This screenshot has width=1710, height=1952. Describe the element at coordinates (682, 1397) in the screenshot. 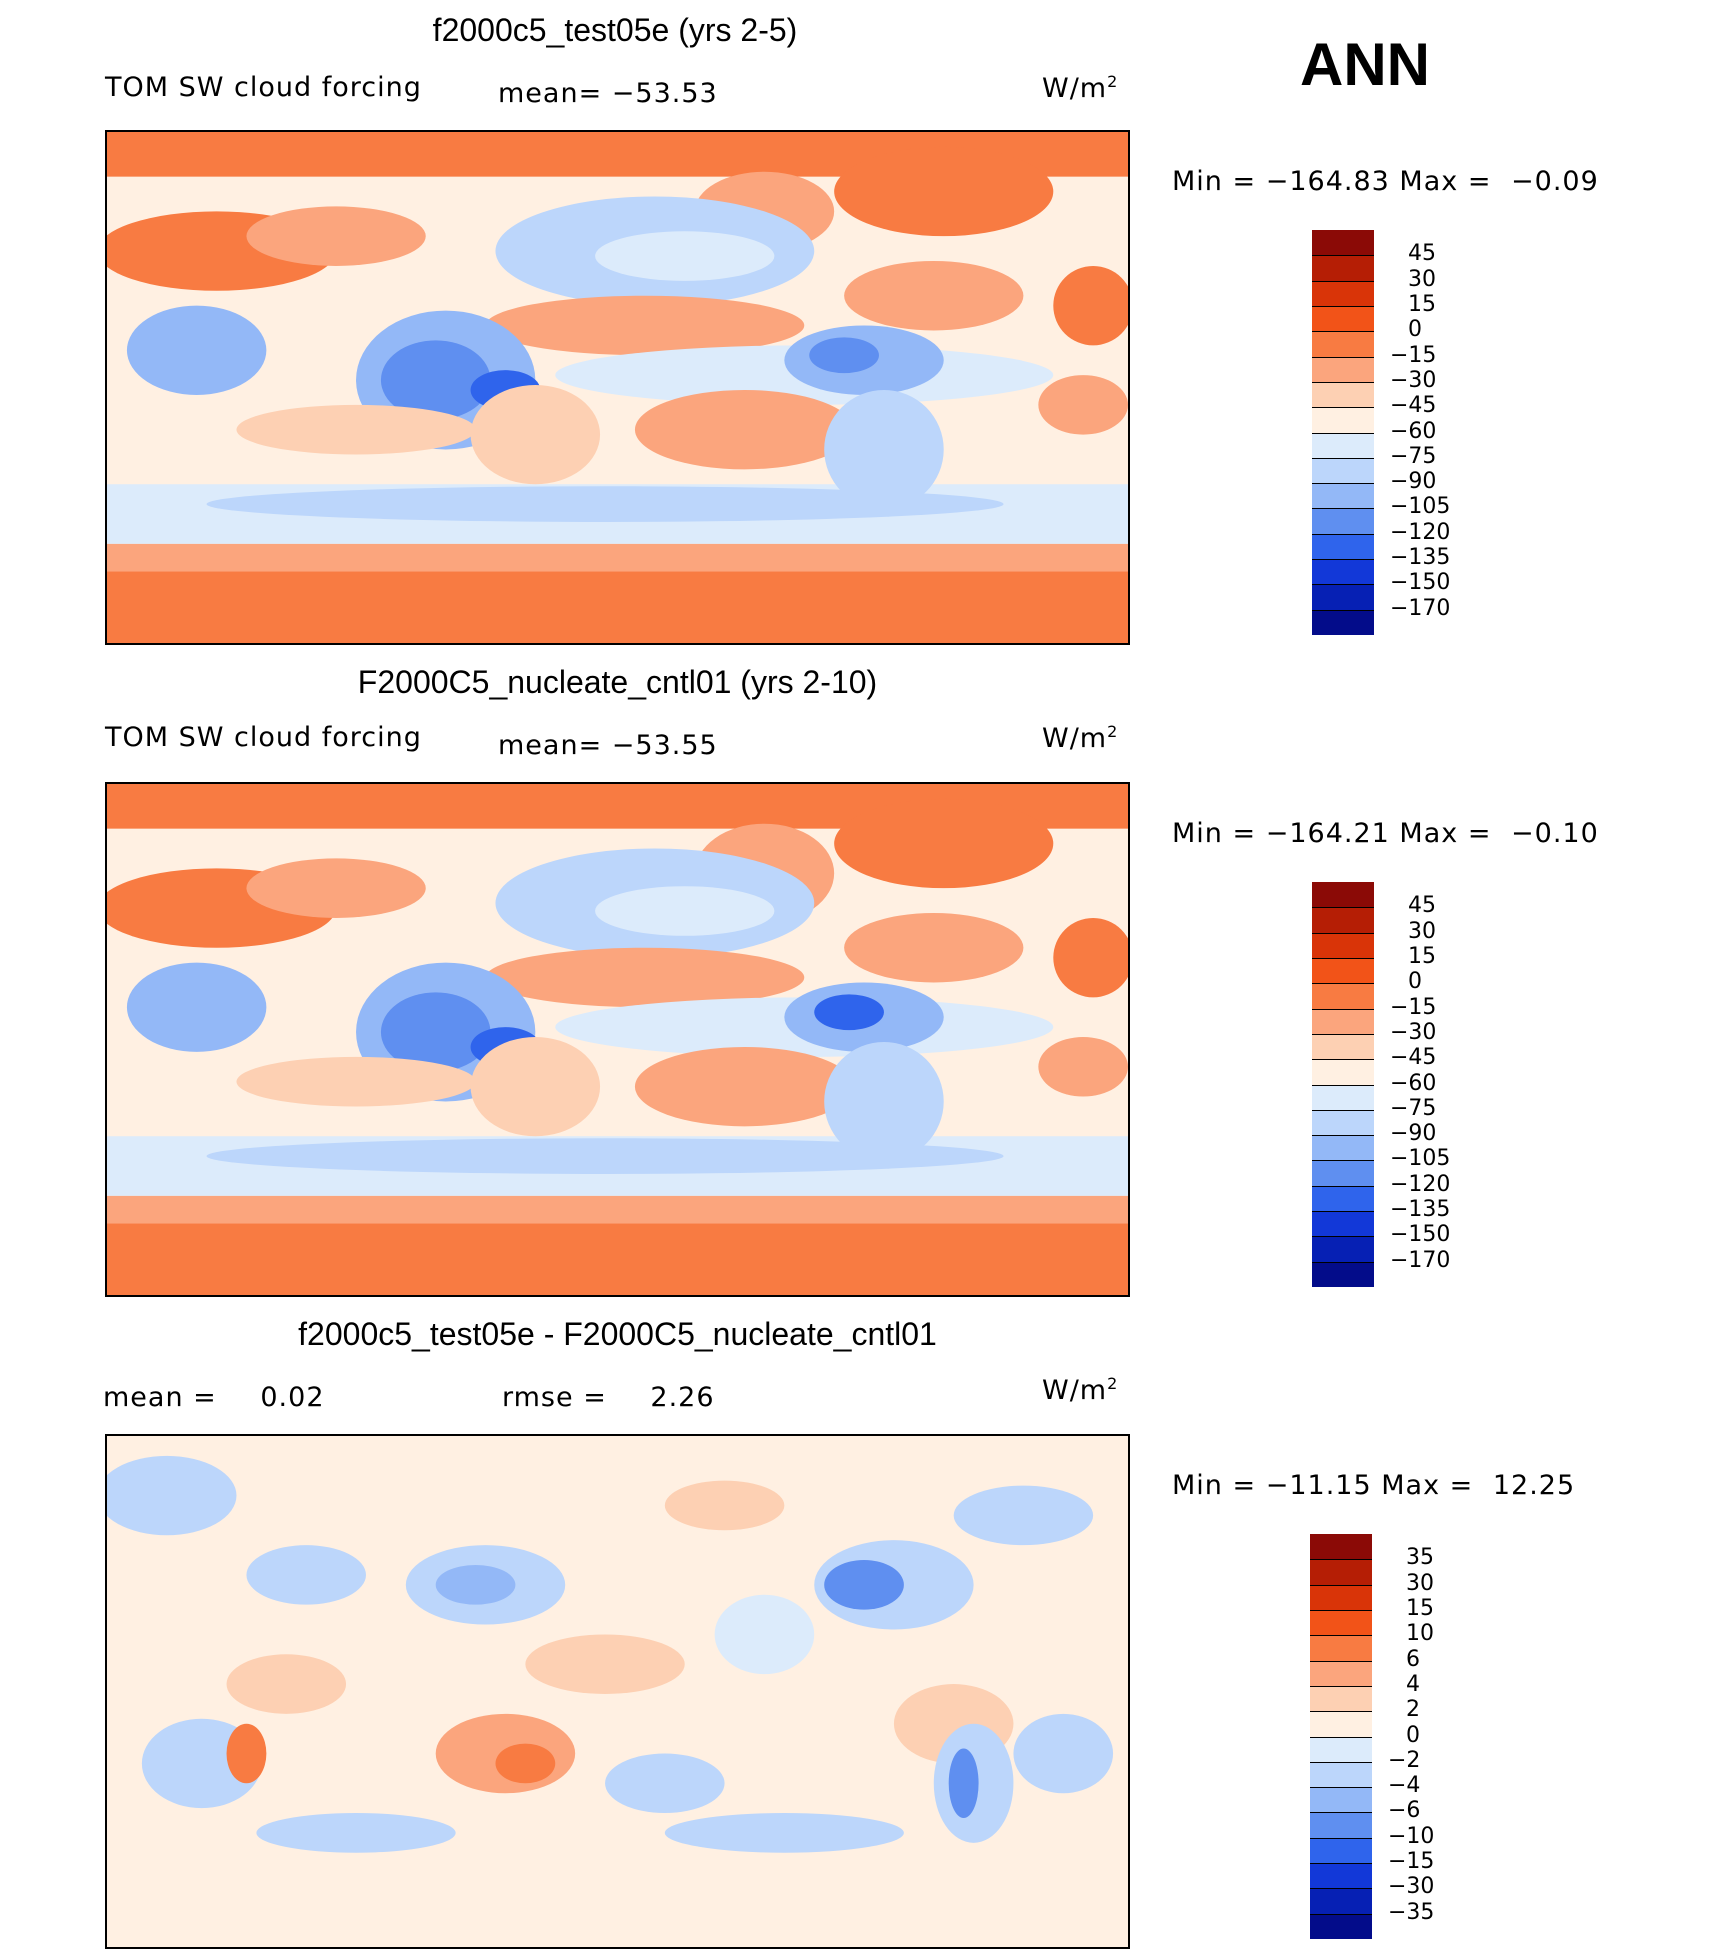

I see `panel3-rmse-value: 2.26` at that location.